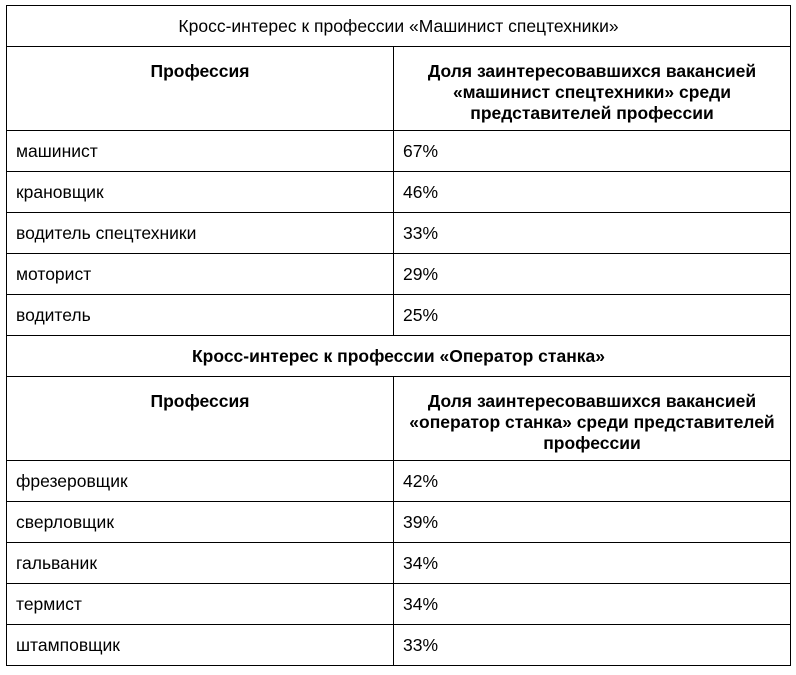 This screenshot has width=796, height=675. I want to click on table-row: фрезеровщик 42%, so click(398, 481).